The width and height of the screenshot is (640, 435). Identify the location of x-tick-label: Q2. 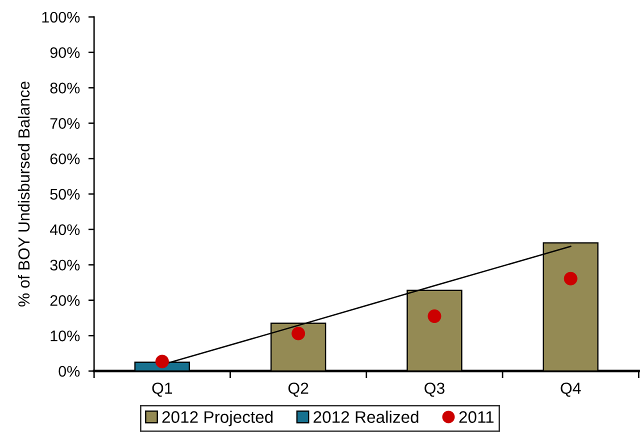
(298, 389).